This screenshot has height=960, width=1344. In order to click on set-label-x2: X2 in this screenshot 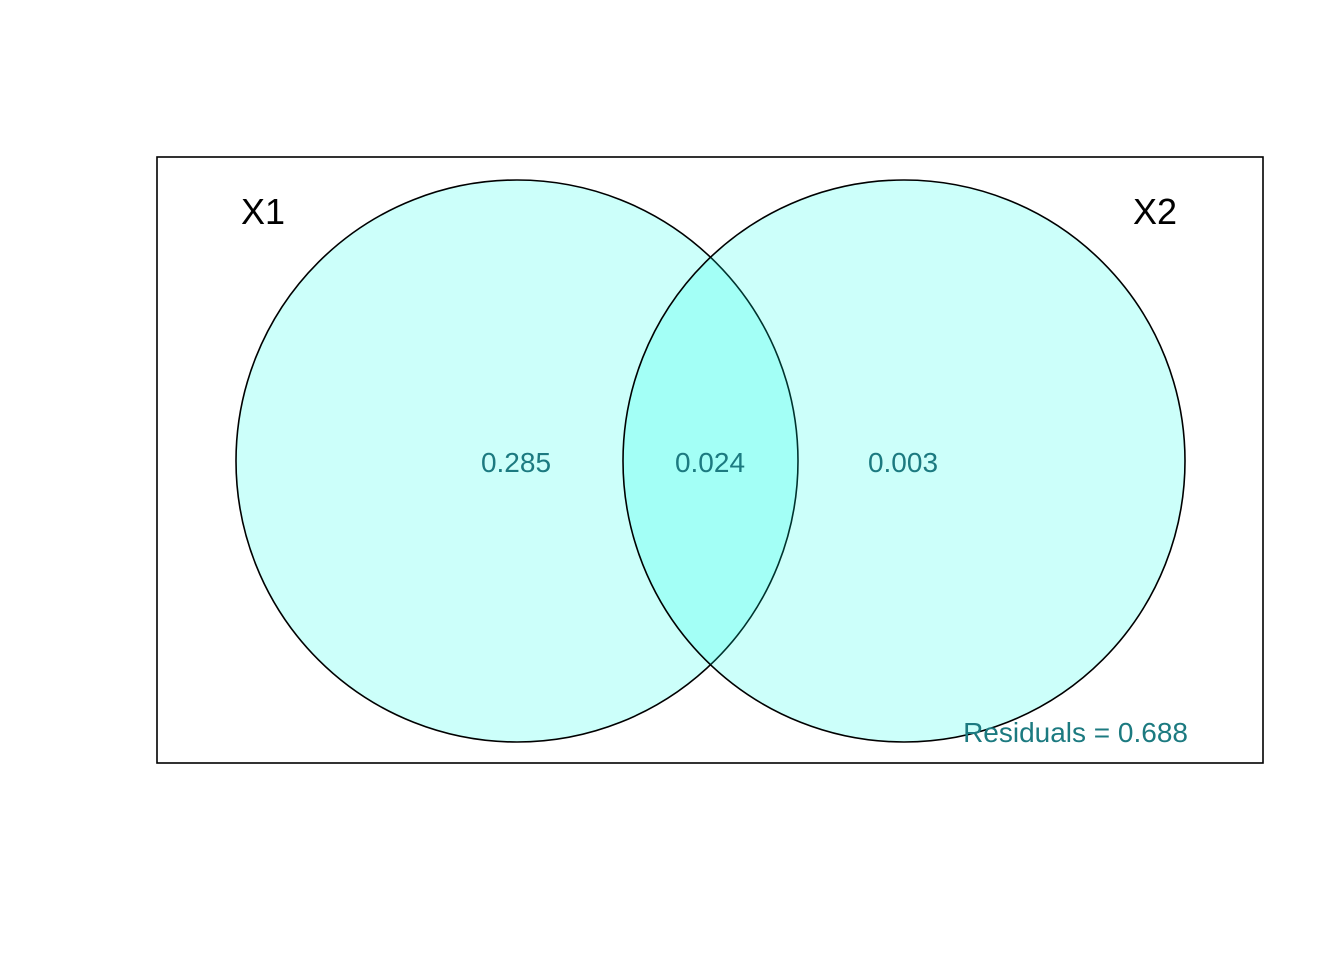, I will do `click(1155, 211)`.